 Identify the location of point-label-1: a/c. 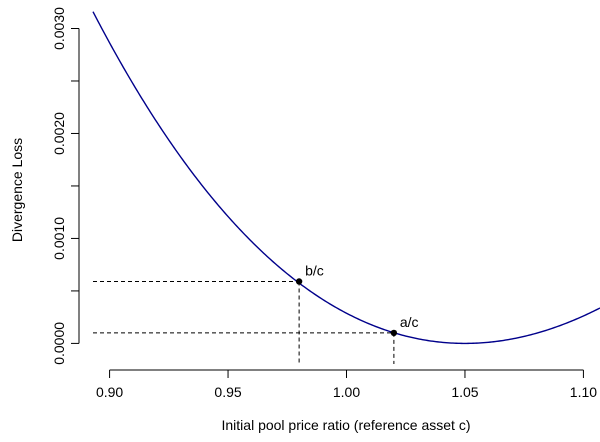
(409, 322).